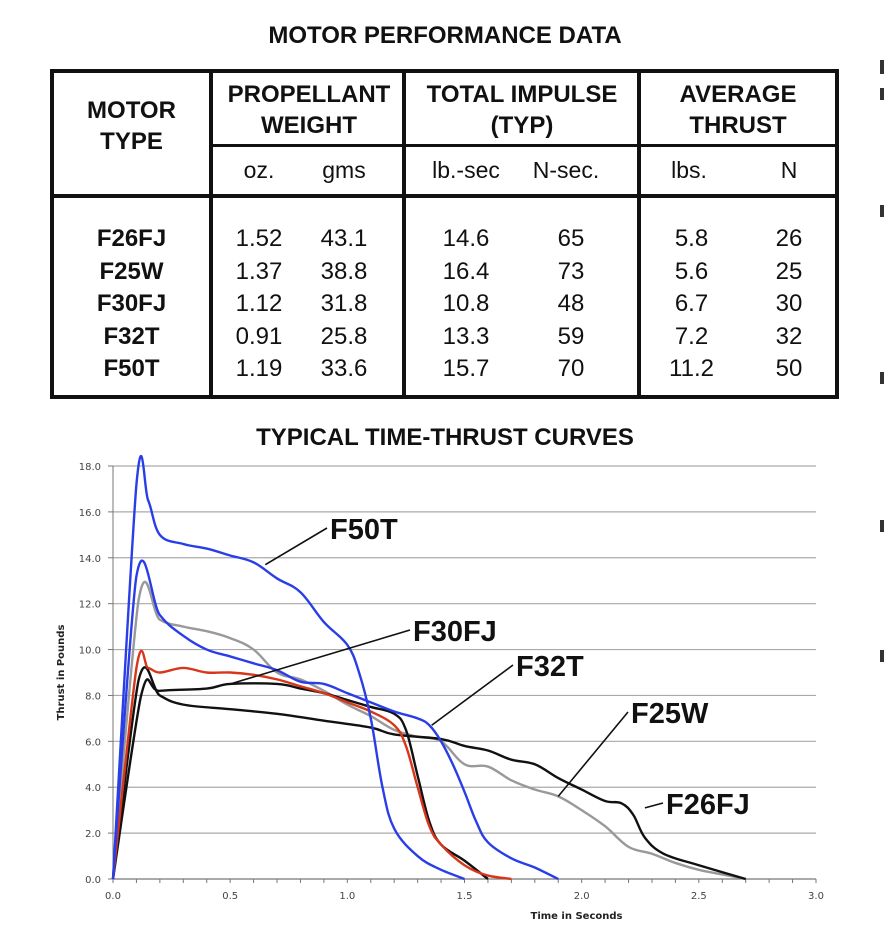 The image size is (884, 936). Describe the element at coordinates (90, 467) in the screenshot. I see `y-tick-label: 18.0` at that location.